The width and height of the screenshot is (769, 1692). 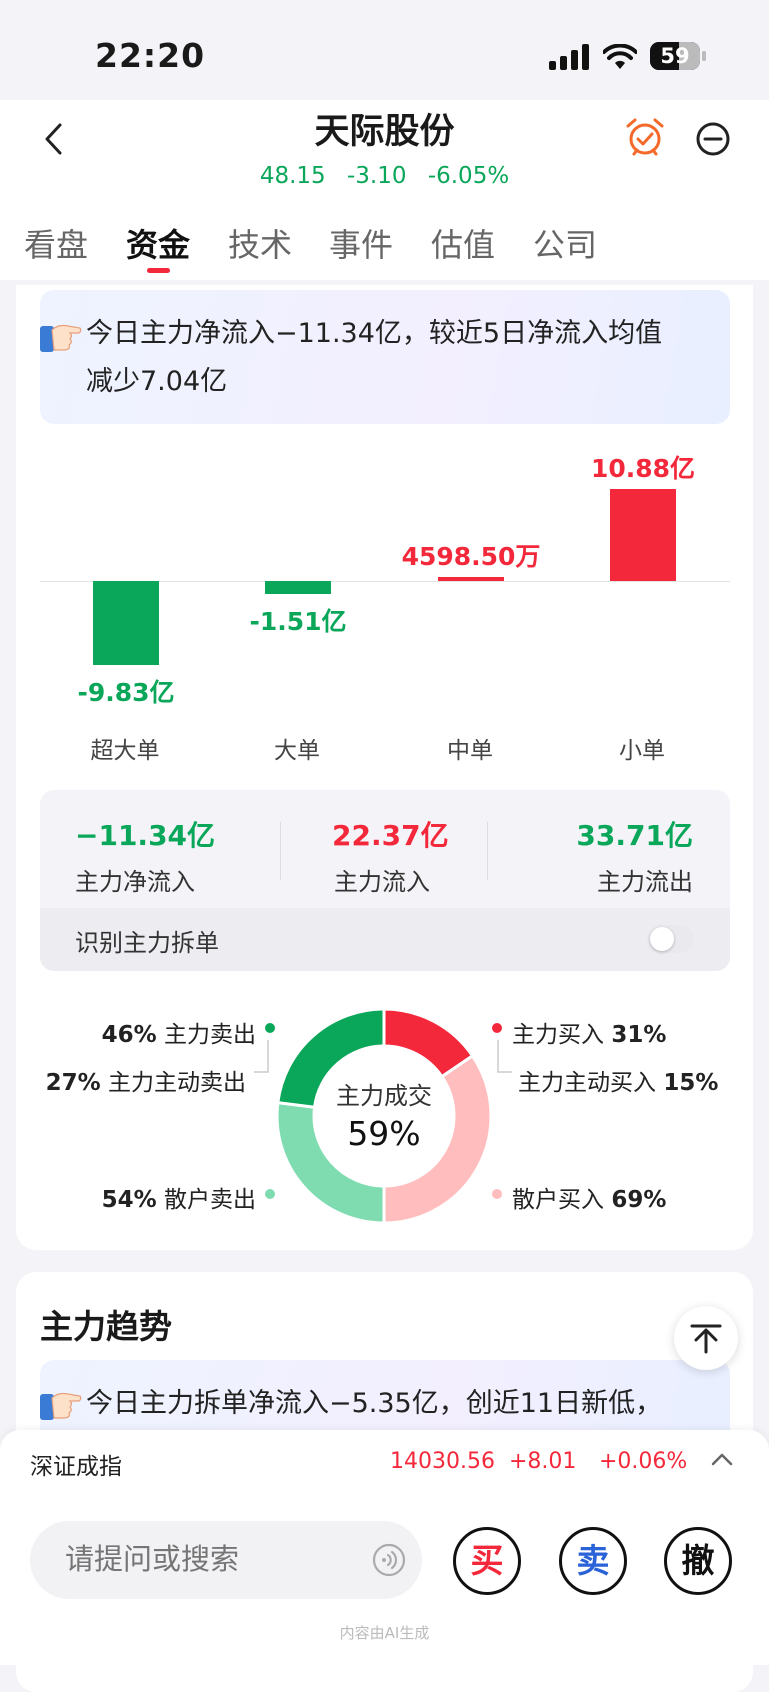 I want to click on tab-zijin: 资金, so click(x=158, y=245).